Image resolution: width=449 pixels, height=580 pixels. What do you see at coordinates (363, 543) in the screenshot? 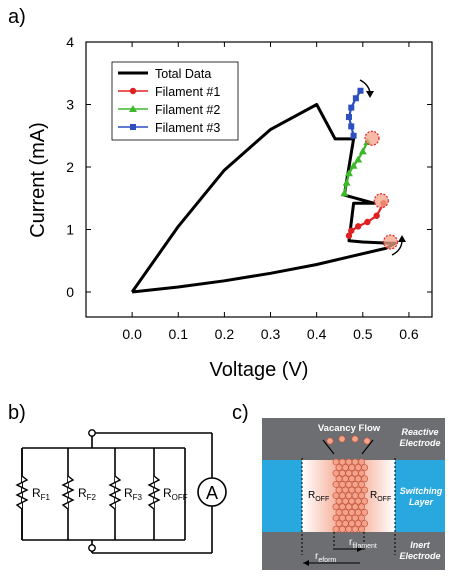
I see `r-filament-label: rfilament` at bounding box center [363, 543].